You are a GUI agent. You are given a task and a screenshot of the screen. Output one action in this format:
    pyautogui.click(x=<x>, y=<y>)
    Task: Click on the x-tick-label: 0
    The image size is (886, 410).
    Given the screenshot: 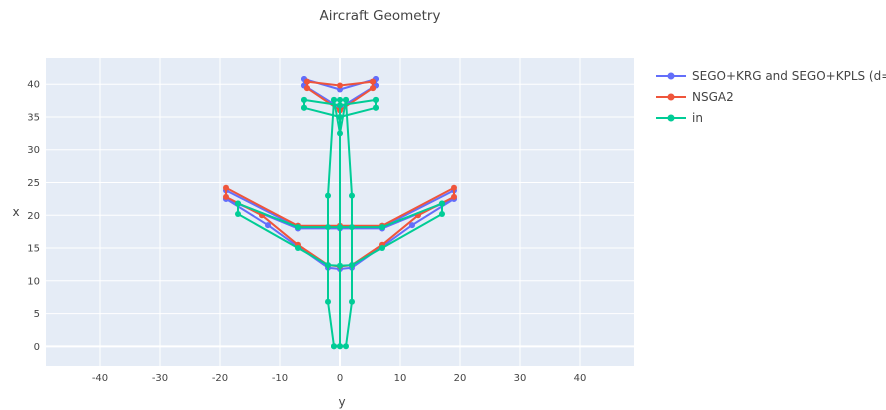 What is the action you would take?
    pyautogui.click(x=340, y=378)
    